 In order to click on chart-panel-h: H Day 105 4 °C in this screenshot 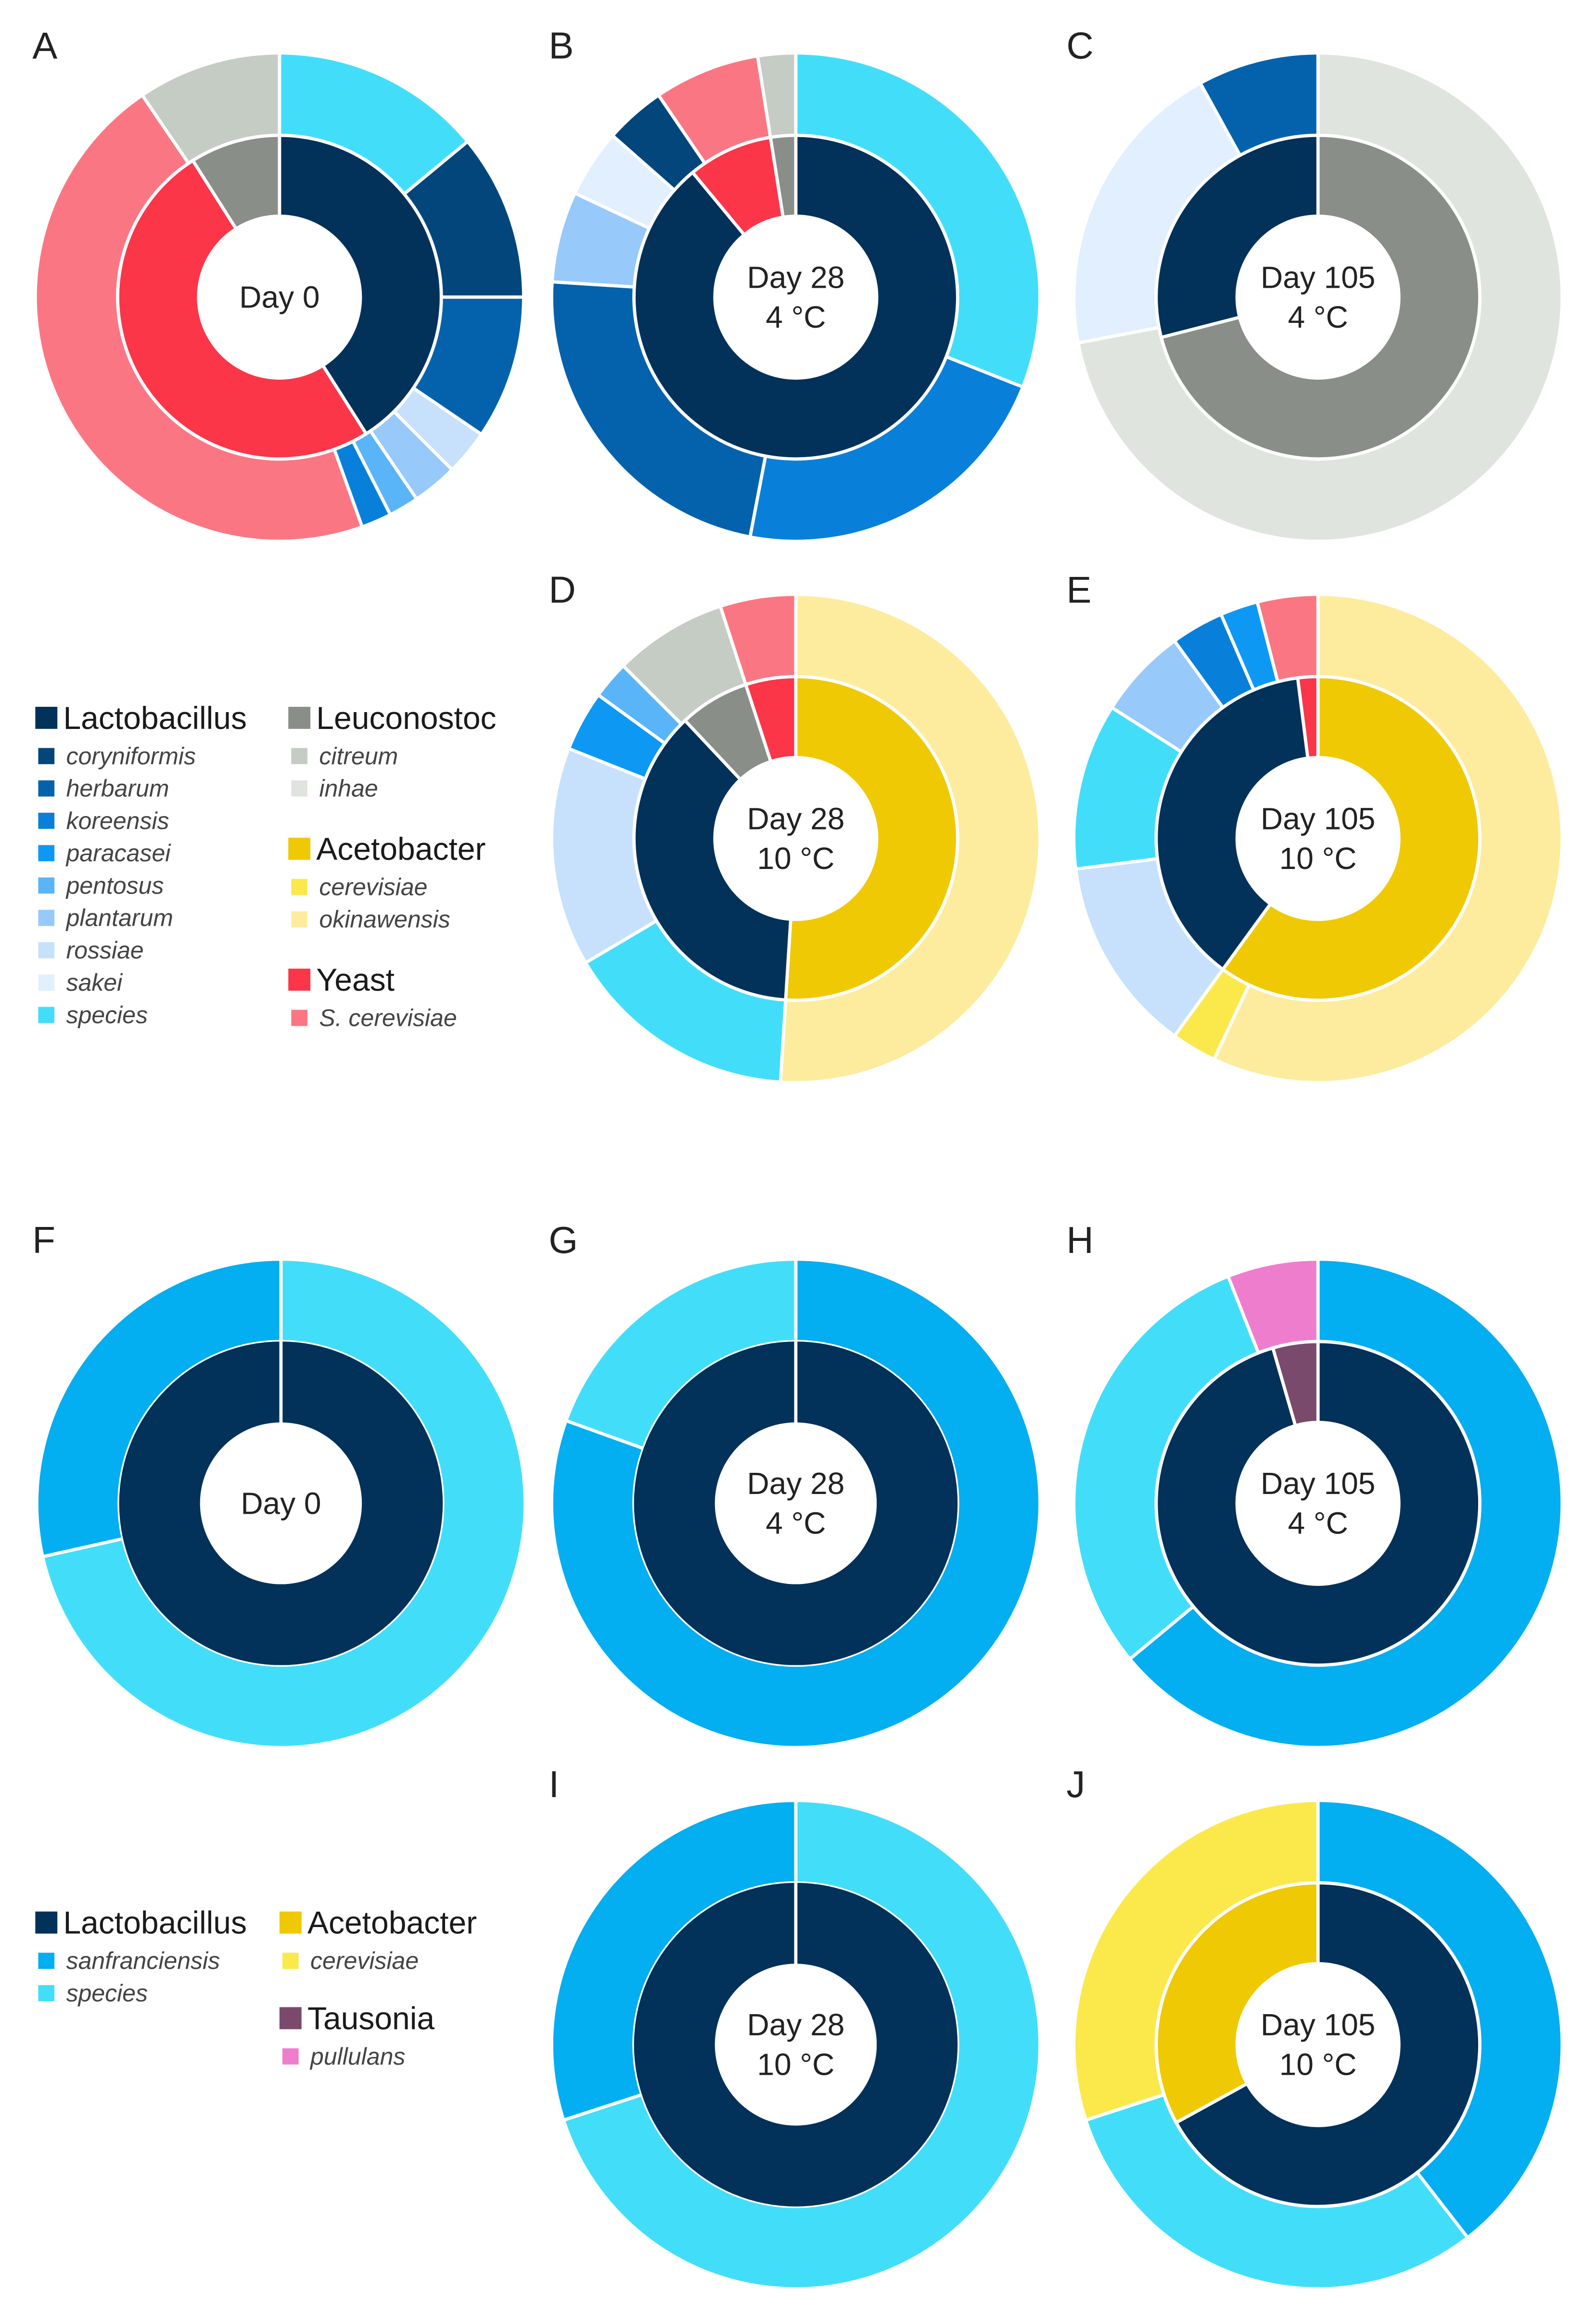, I will do `click(1315, 1484)`.